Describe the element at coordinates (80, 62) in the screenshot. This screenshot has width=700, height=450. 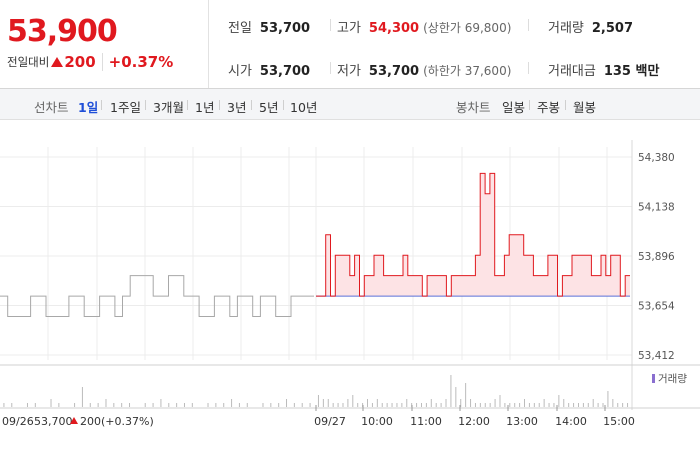
I see `change-value: 200` at that location.